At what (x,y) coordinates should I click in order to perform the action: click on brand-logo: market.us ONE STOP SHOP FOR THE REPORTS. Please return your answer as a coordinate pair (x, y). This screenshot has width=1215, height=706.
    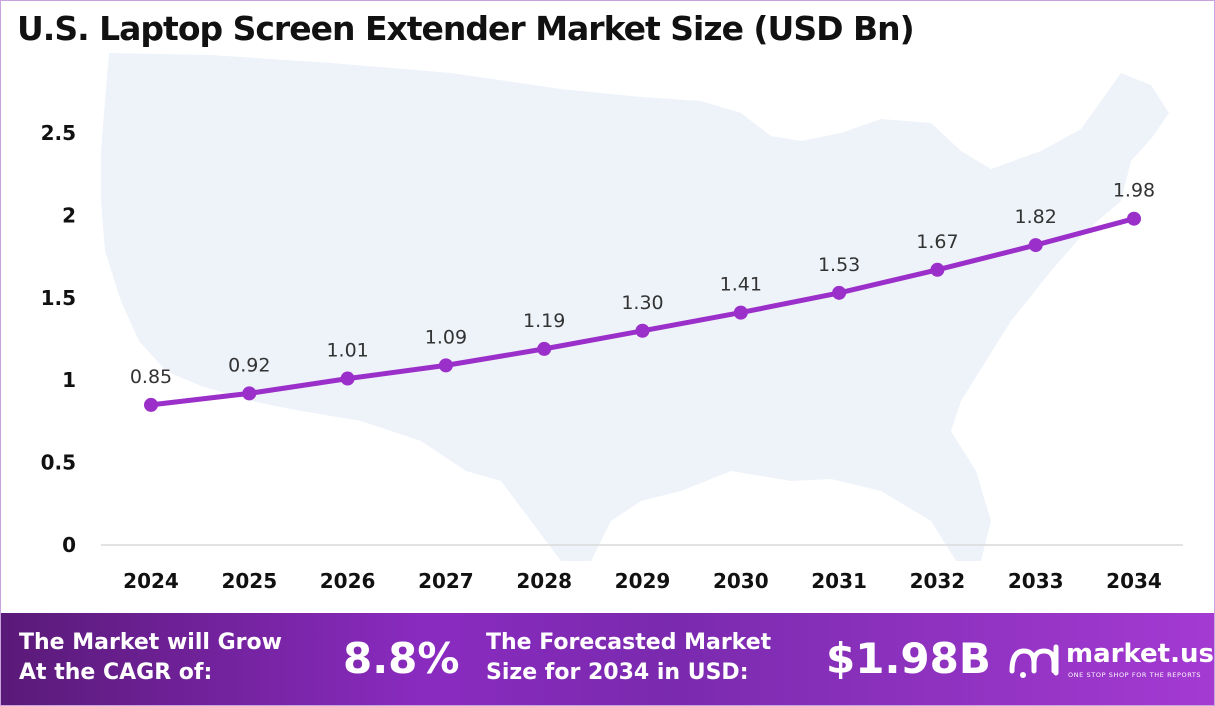
    Looking at the image, I should click on (1110, 662).